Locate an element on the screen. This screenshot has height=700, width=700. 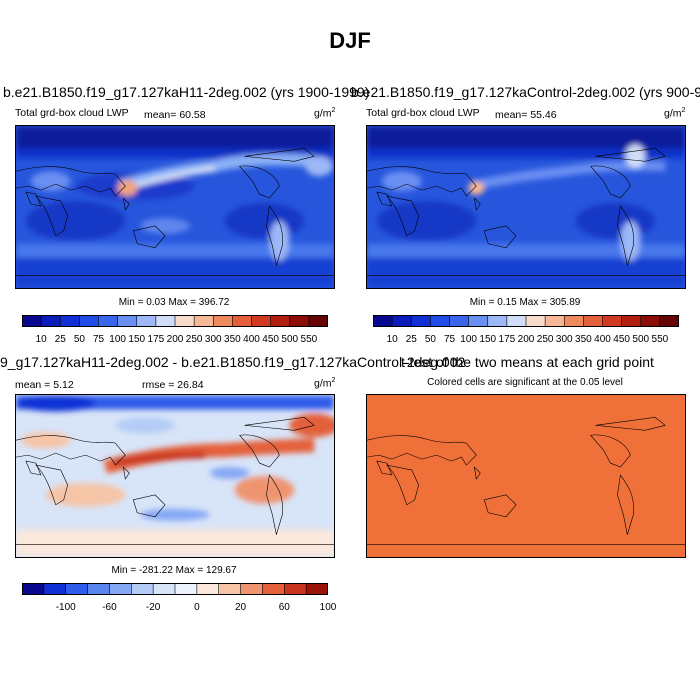
panel2-minmax: Min = 0.15 Max = 305.89 is located at coordinates (525, 302).